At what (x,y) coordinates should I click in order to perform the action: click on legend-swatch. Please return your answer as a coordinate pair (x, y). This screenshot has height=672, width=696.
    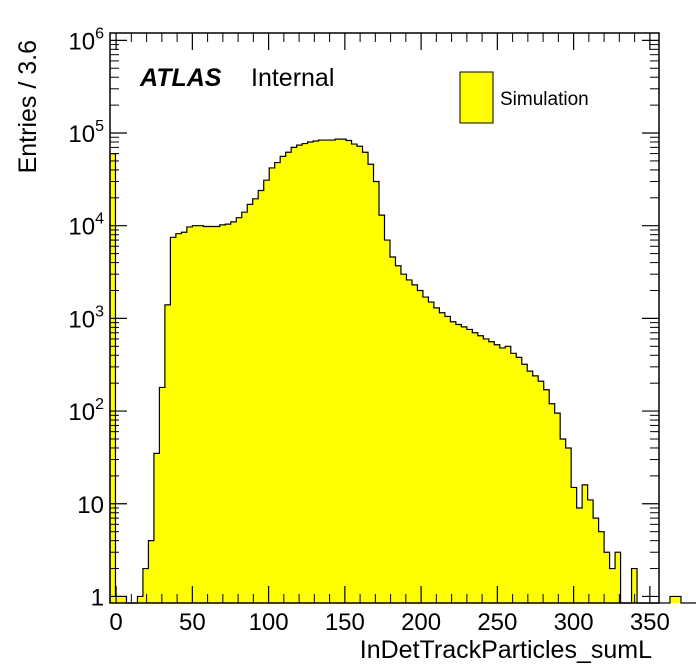
    Looking at the image, I should click on (476, 97).